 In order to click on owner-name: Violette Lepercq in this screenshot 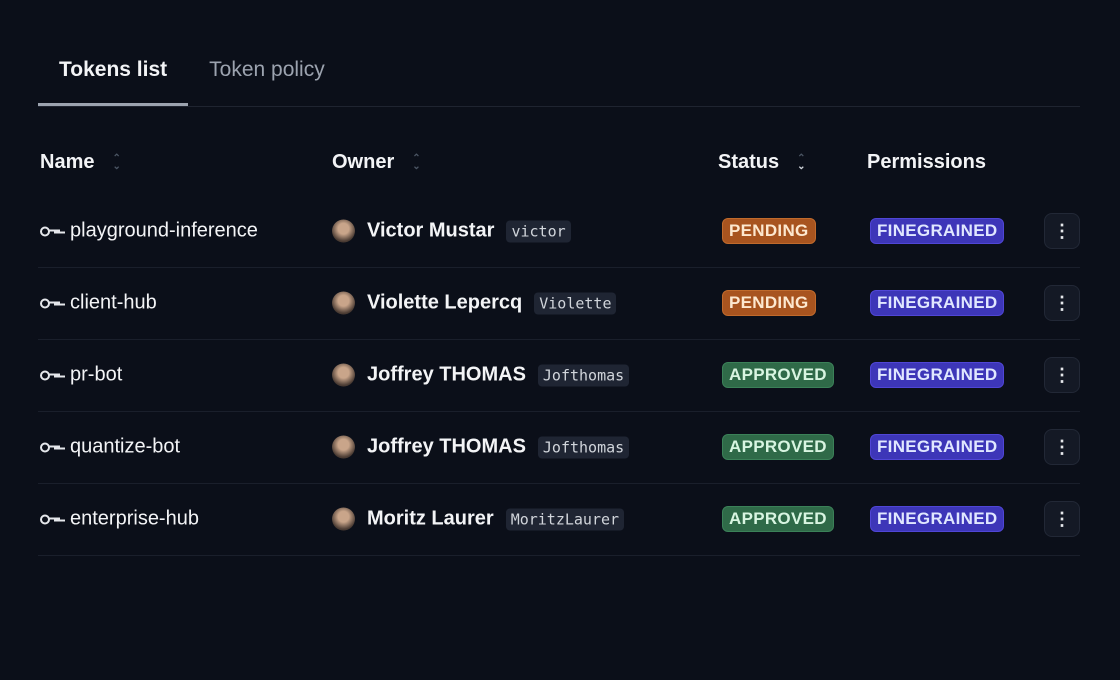, I will do `click(445, 302)`.